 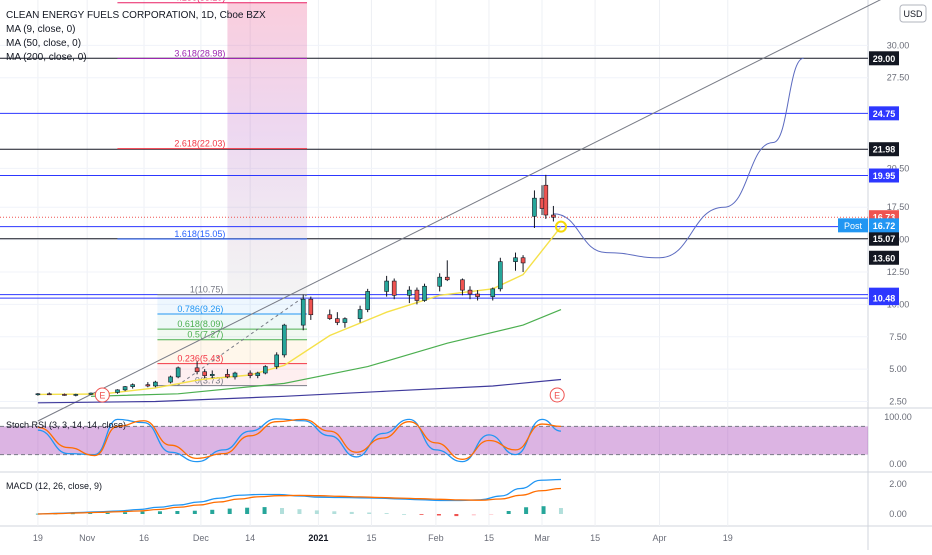 I want to click on macd-title: MACD (12, 26, close, 9), so click(x=54, y=486).